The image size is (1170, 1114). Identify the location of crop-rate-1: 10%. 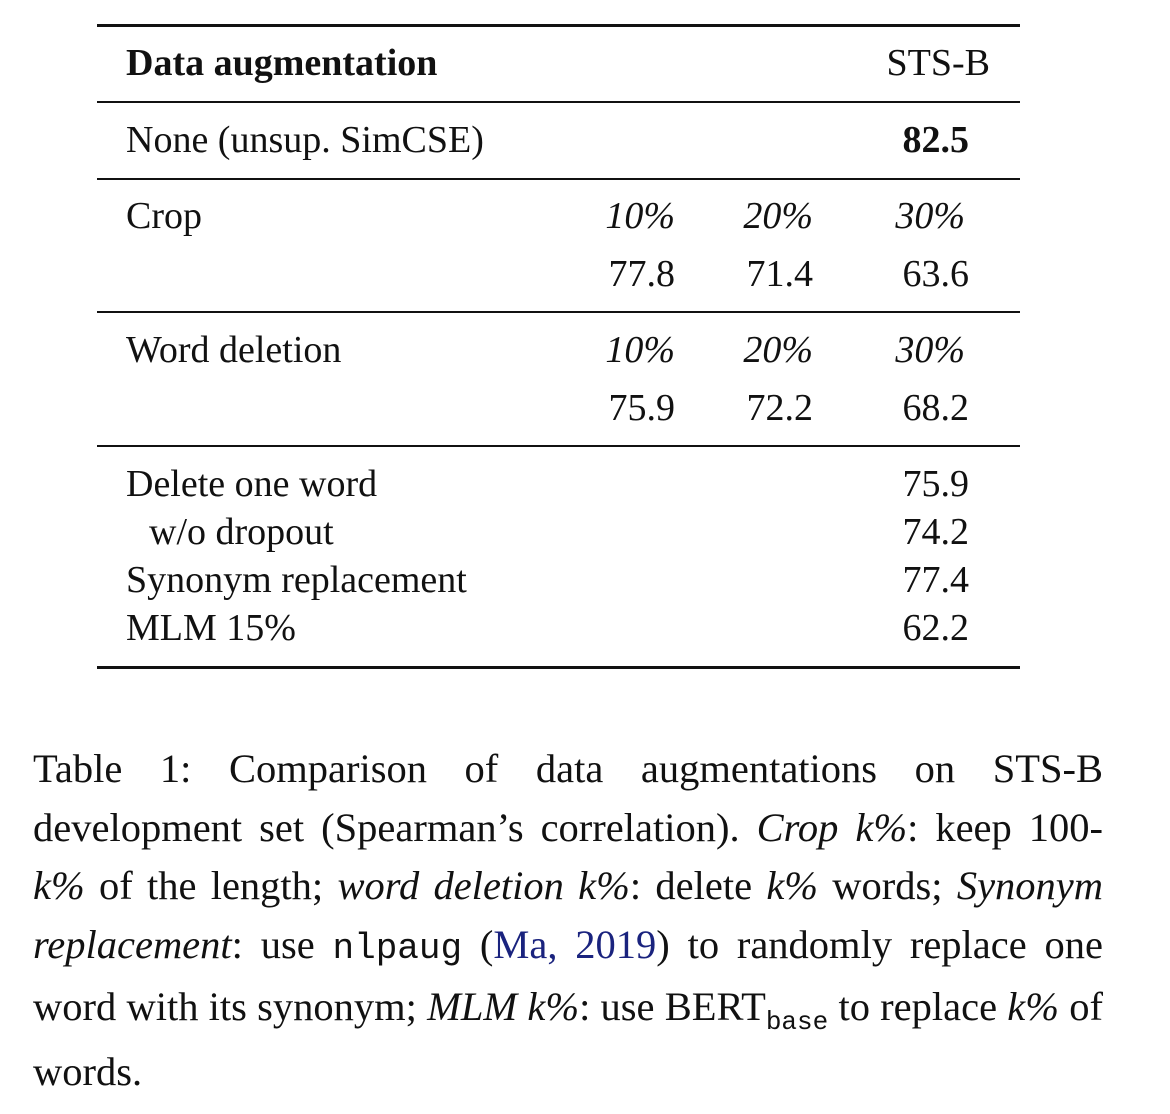
(640, 216).